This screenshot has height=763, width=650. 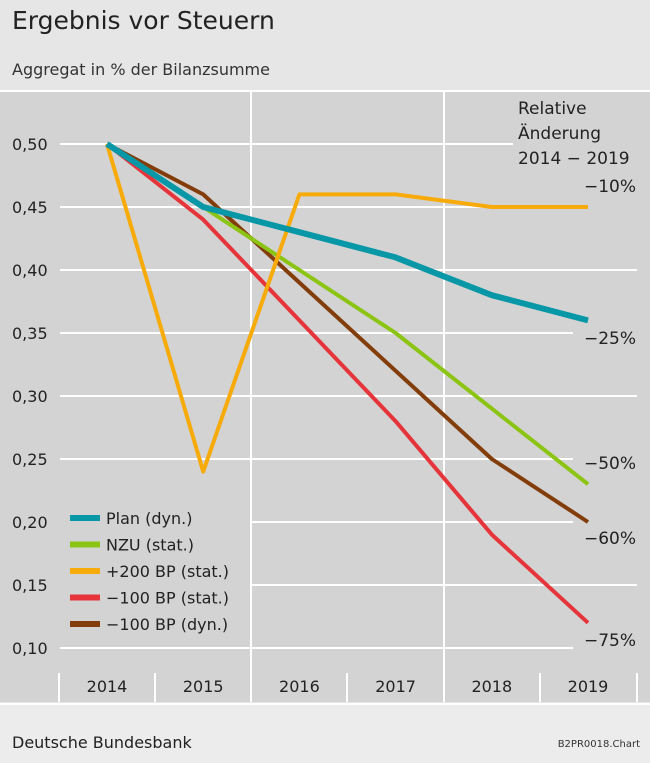 What do you see at coordinates (167, 598) in the screenshot?
I see `legend-label: −100 BP (stat.)` at bounding box center [167, 598].